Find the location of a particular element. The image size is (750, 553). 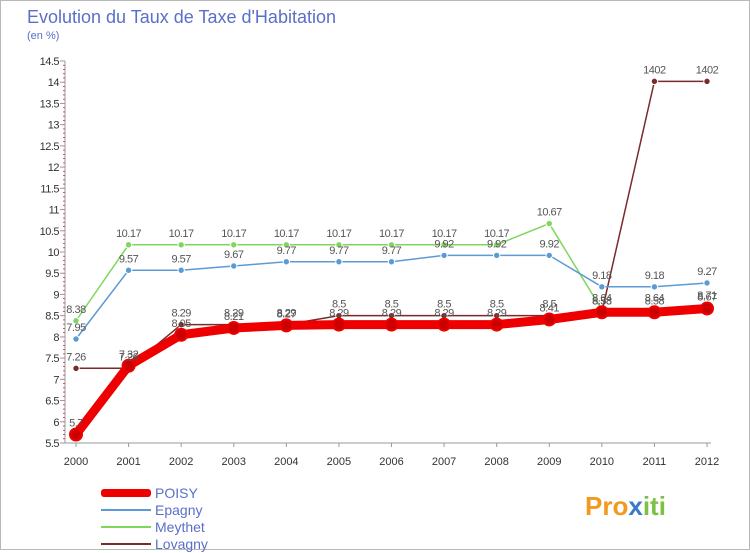

x-tick-label: 2001 is located at coordinates (128, 462).